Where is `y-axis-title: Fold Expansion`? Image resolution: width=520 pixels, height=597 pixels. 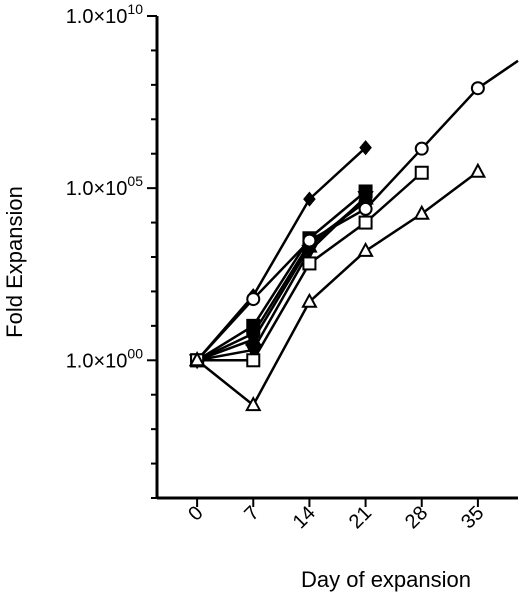 y-axis-title: Fold Expansion is located at coordinates (14, 262).